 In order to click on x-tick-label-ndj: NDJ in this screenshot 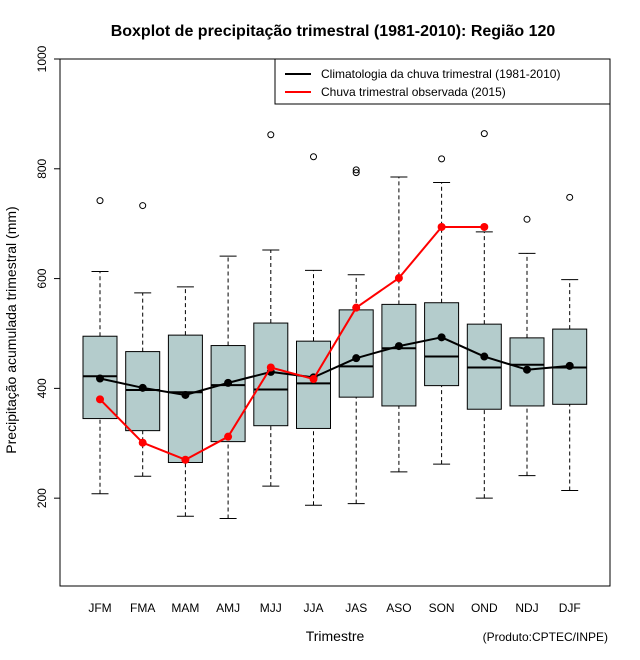, I will do `click(526, 608)`.